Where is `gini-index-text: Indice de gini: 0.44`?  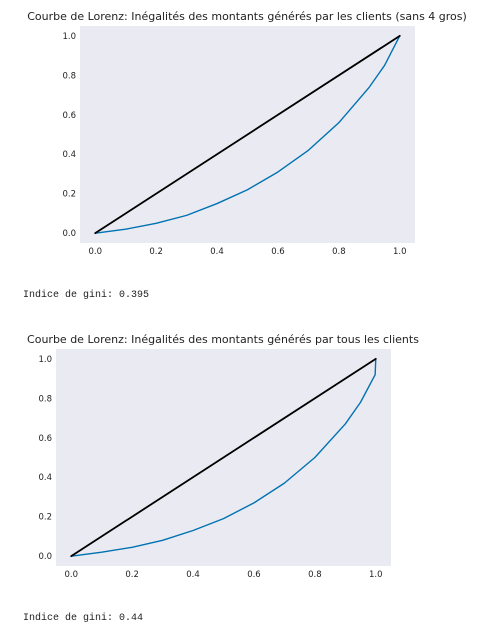
gini-index-text: Indice de gini: 0.44 is located at coordinates (83, 618).